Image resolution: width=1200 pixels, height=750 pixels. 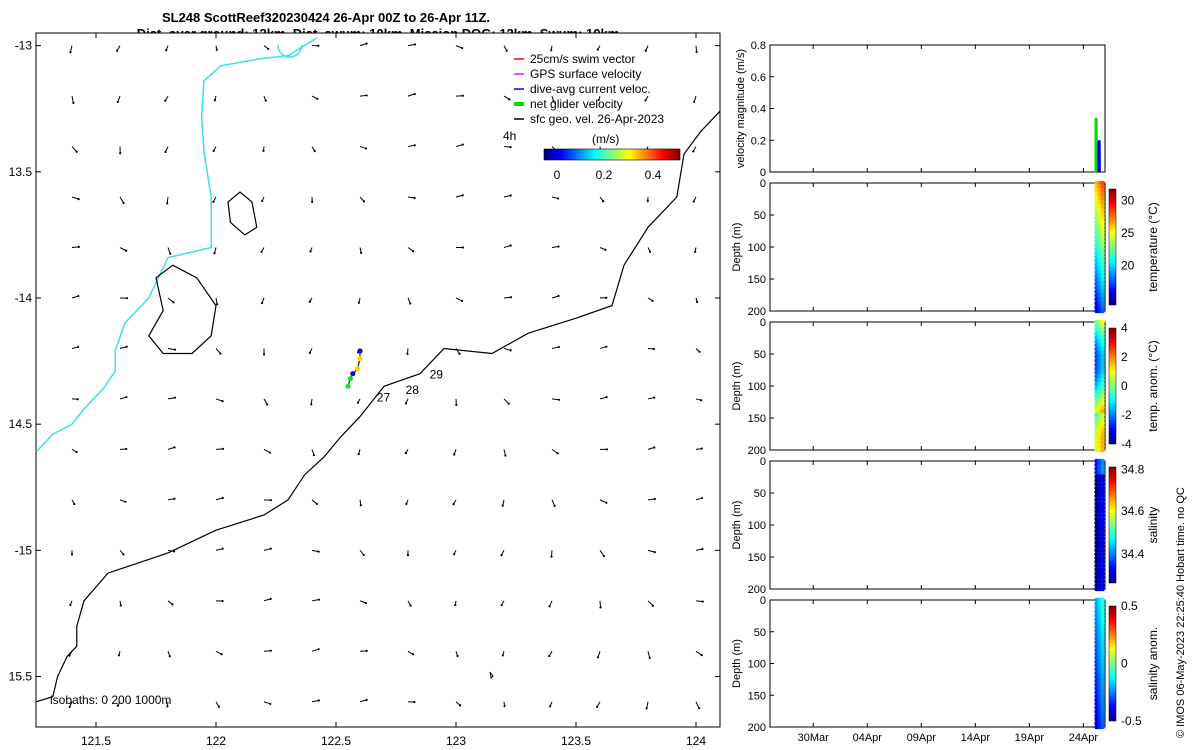 I want to click on legend-label: net glider velocity, so click(x=576, y=104).